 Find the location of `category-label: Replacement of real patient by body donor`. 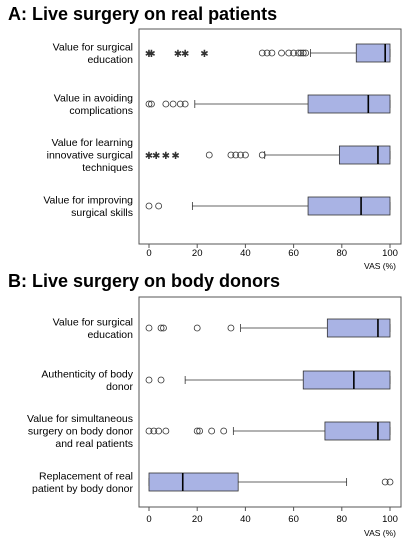

category-label: Replacement of real patient by body donor is located at coordinates (82, 482).